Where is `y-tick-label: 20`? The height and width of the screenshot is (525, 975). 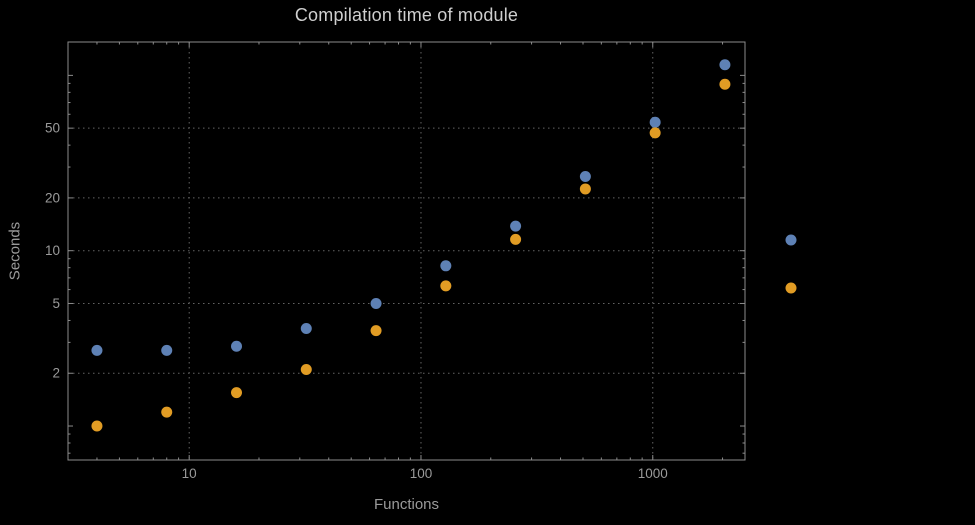
y-tick-label: 20 is located at coordinates (52, 197).